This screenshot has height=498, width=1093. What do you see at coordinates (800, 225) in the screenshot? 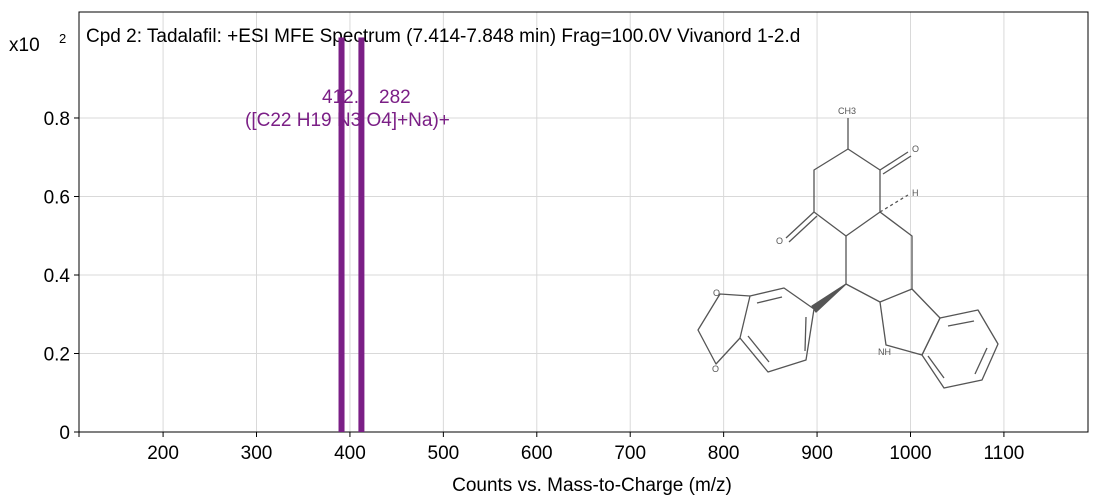
I see `carbonyl-bond-left` at bounding box center [800, 225].